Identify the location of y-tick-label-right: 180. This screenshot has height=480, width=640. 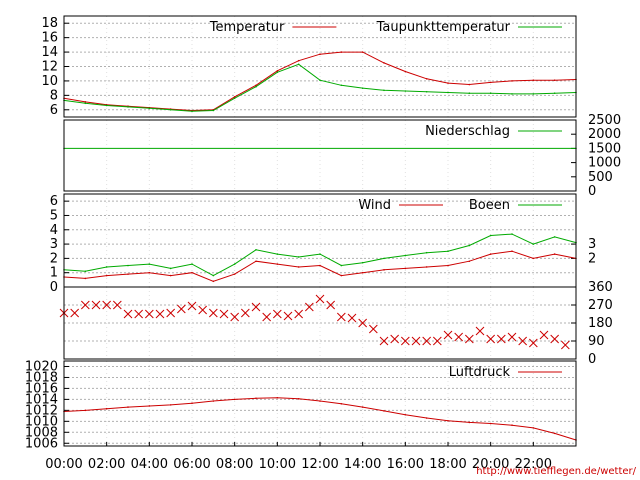
(600, 323).